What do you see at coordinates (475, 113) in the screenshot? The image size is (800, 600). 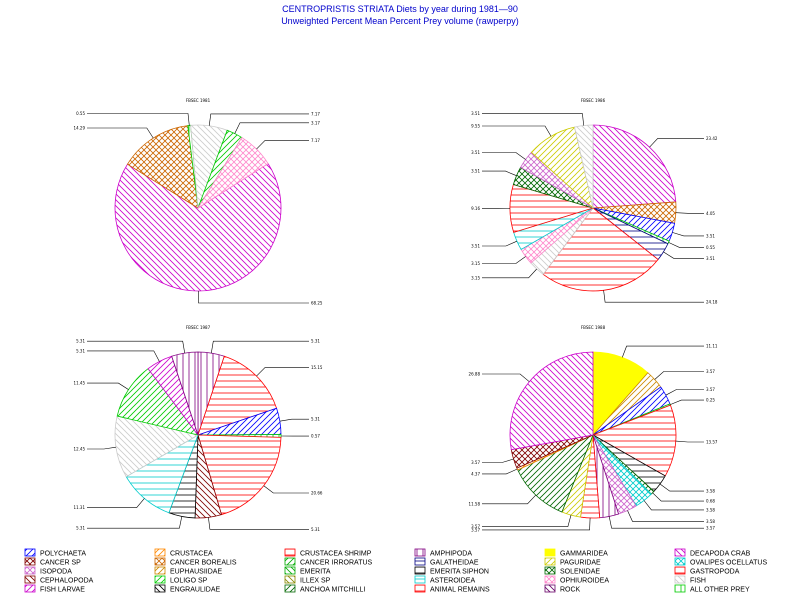 I see `pie-data-label: 3.51` at bounding box center [475, 113].